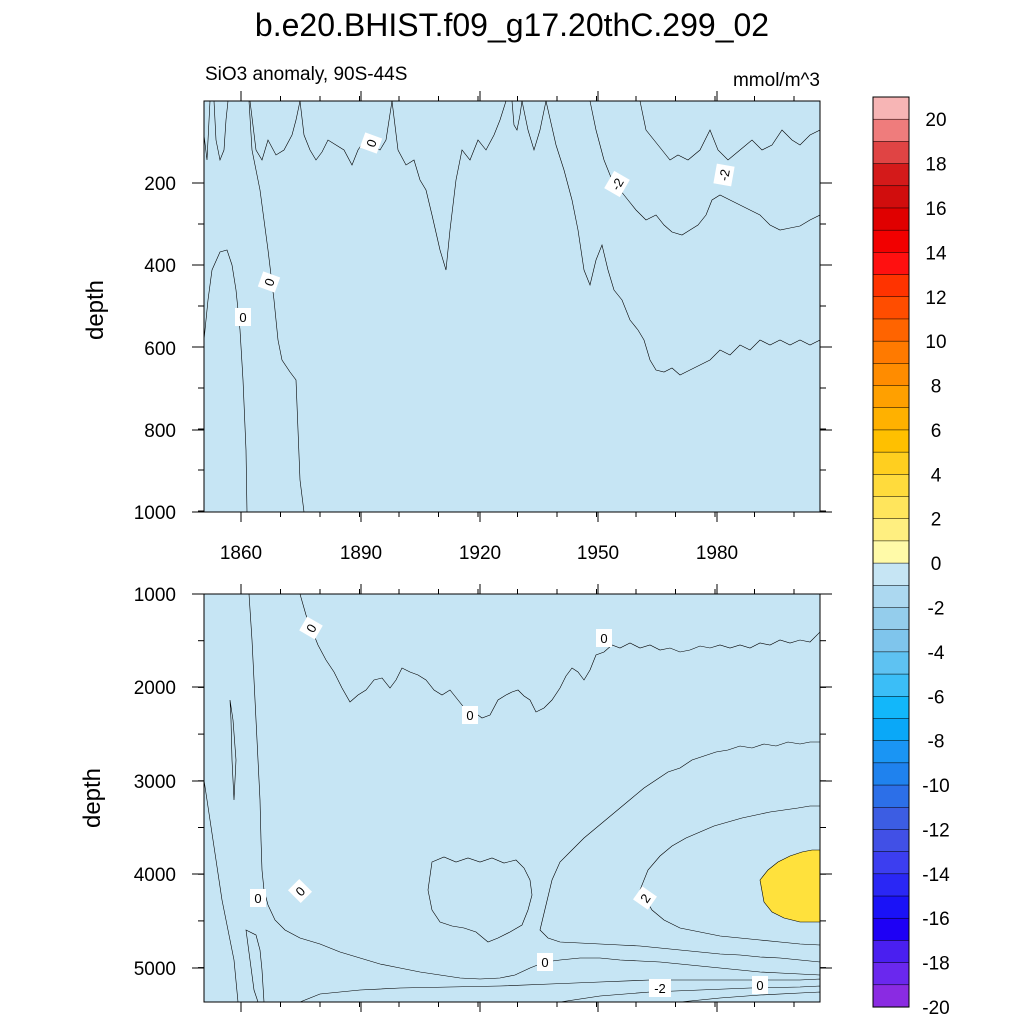 Image resolution: width=1024 pixels, height=1024 pixels. I want to click on lower-positive-bottom-strip, so click(255, 965).